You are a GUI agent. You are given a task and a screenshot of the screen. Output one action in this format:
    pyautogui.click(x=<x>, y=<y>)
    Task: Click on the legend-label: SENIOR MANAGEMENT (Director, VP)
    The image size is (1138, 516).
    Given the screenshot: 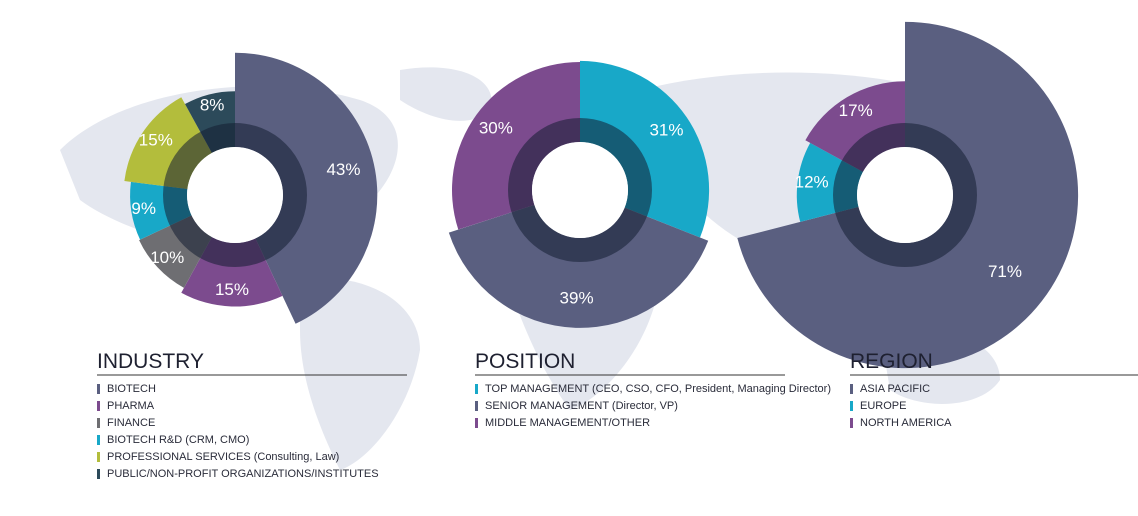 What is the action you would take?
    pyautogui.click(x=581, y=406)
    